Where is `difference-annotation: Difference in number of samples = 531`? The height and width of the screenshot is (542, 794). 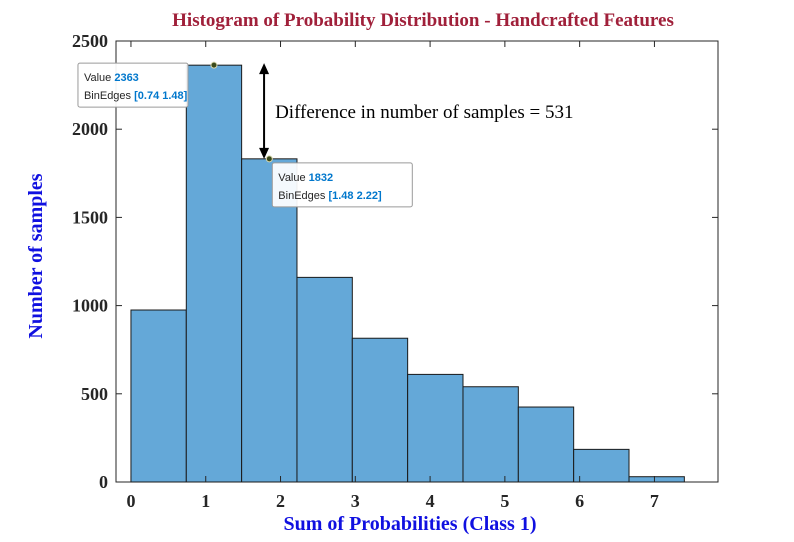
difference-annotation: Difference in number of samples = 531 is located at coordinates (424, 112).